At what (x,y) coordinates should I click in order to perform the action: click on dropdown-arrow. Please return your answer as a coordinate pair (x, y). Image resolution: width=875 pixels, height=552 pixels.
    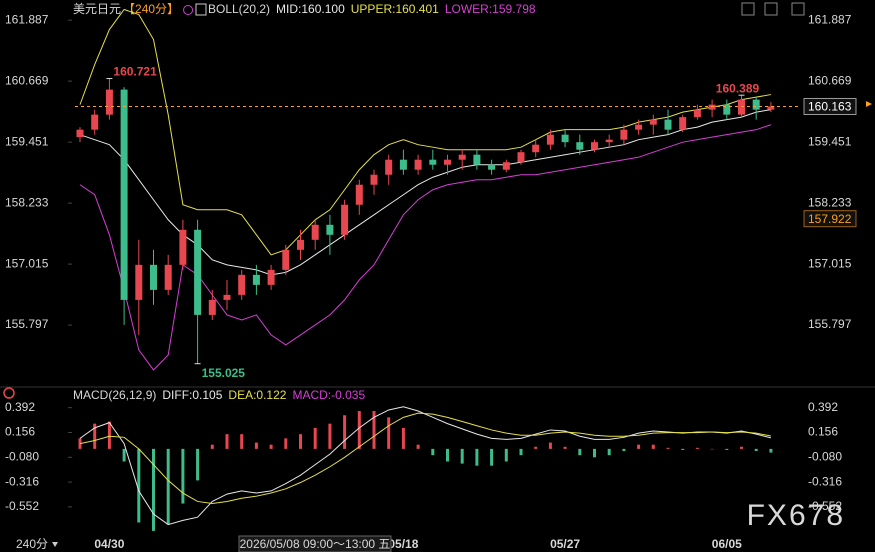
    Looking at the image, I should click on (55, 544).